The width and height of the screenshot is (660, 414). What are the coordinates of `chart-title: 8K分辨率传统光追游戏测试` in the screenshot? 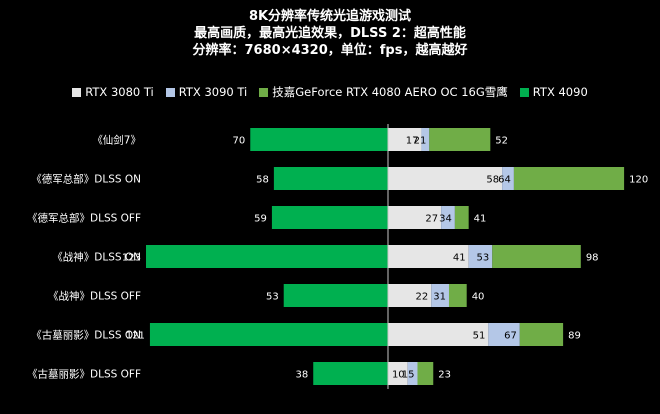 It's located at (330, 16).